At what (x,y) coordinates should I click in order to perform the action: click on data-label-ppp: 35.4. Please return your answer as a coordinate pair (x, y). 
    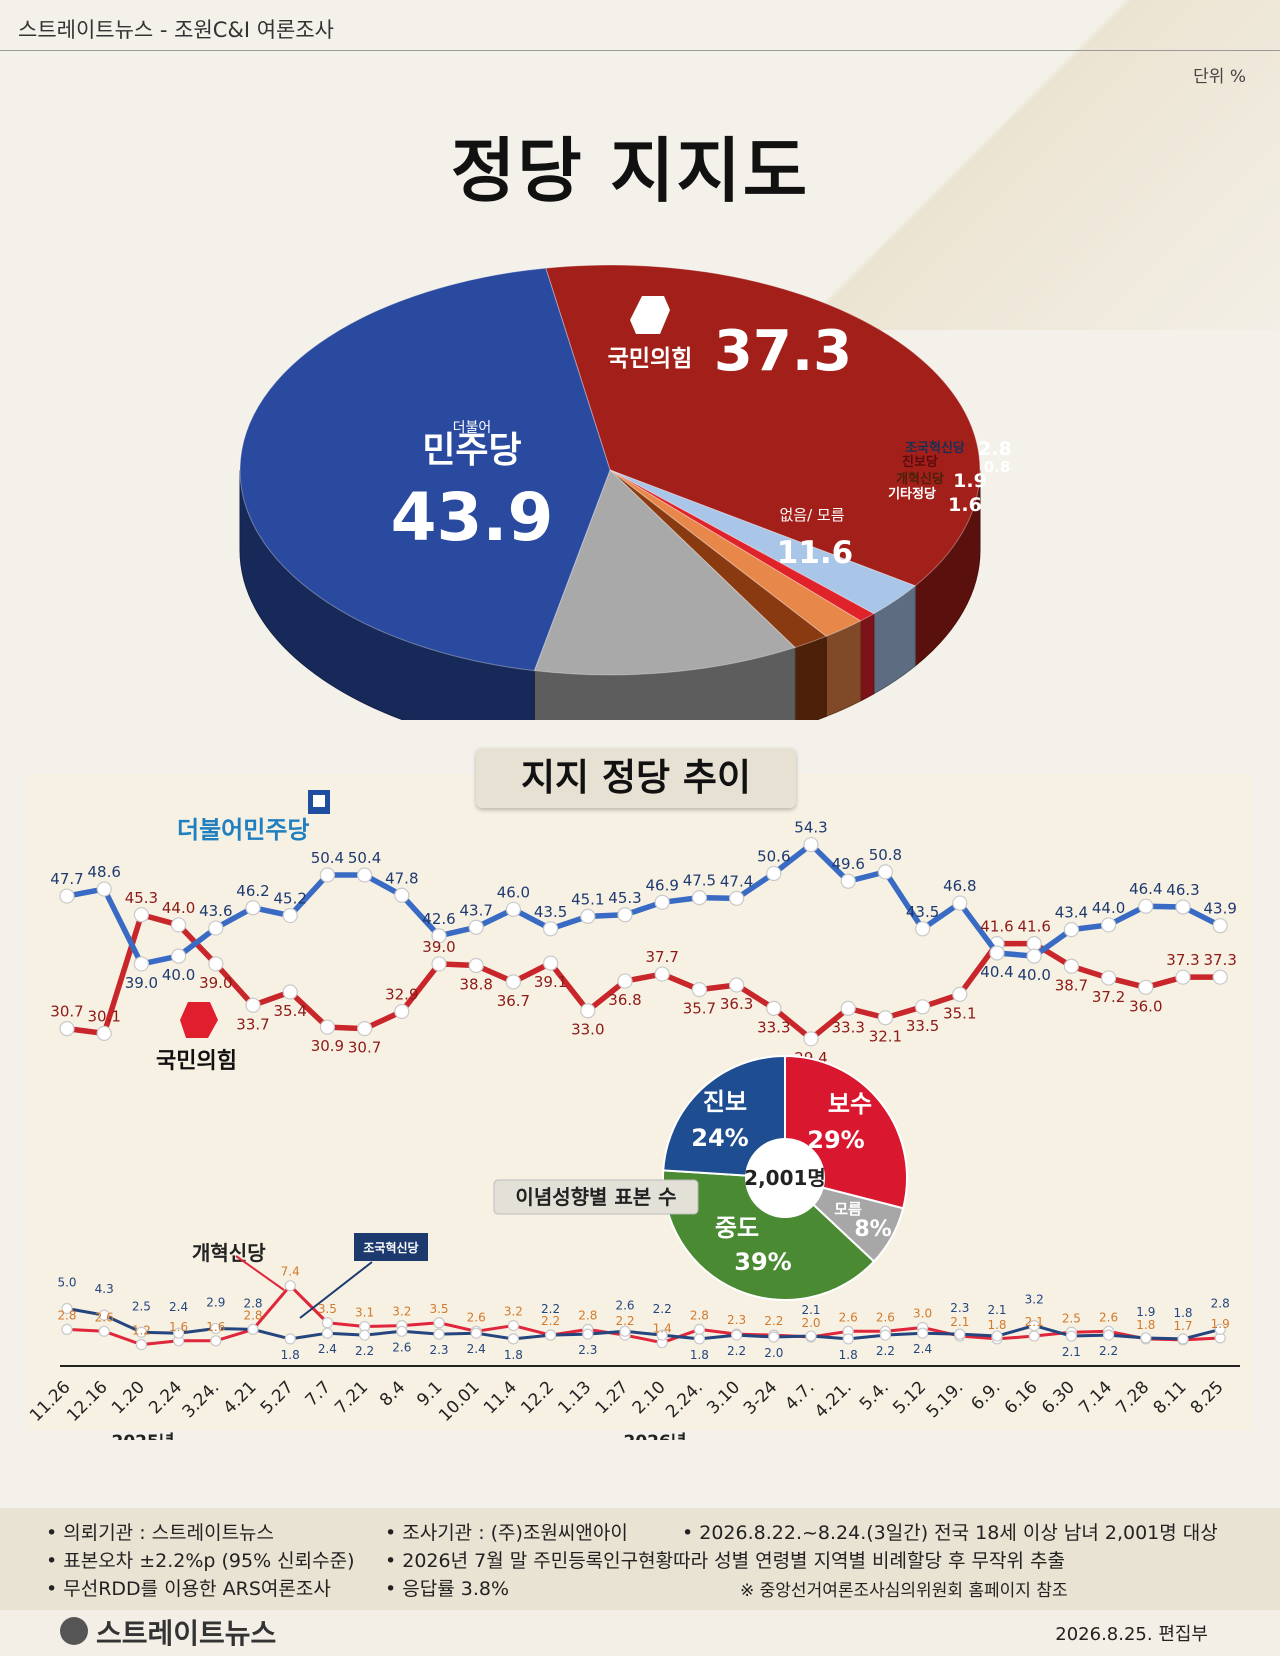
    Looking at the image, I should click on (289, 1011).